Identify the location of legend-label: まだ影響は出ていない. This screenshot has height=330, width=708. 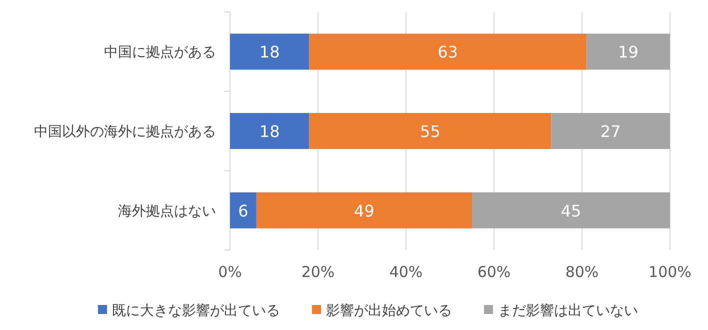
(568, 311).